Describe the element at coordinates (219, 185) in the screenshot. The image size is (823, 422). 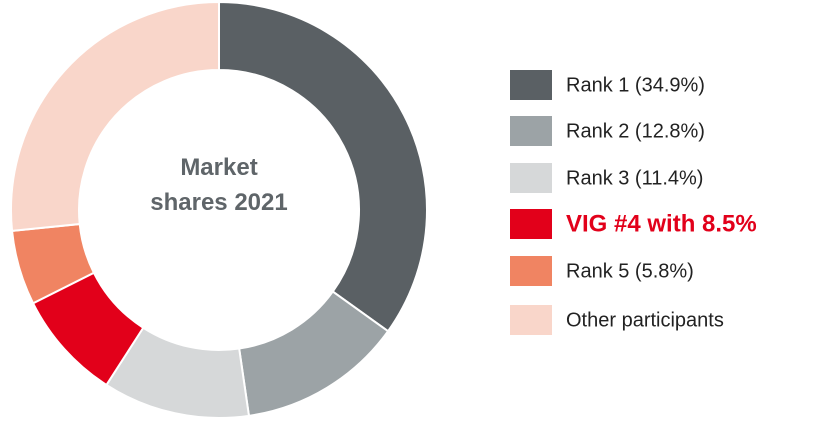
I see `chart-title: Market shares 2021` at that location.